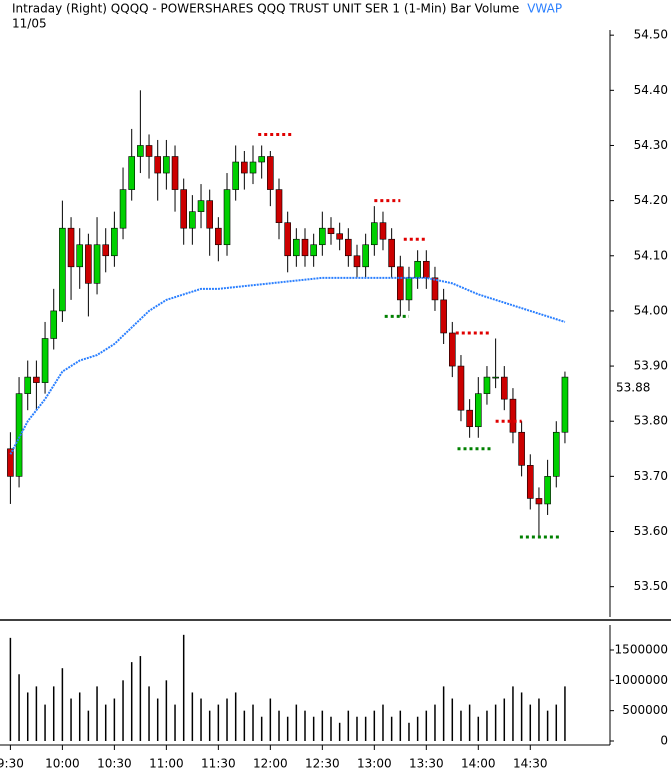 Image resolution: width=671 pixels, height=775 pixels. Describe the element at coordinates (651, 145) in the screenshot. I see `y-tick-label: 54.30` at that location.